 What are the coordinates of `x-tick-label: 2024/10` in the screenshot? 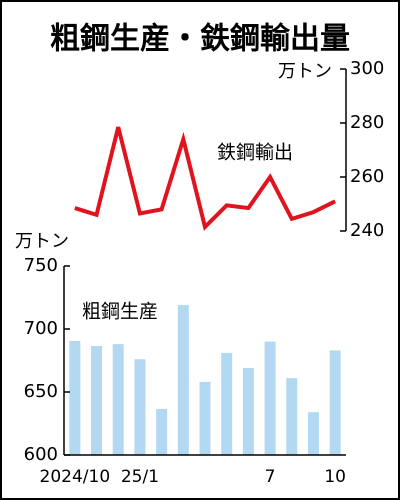 It's located at (75, 477).